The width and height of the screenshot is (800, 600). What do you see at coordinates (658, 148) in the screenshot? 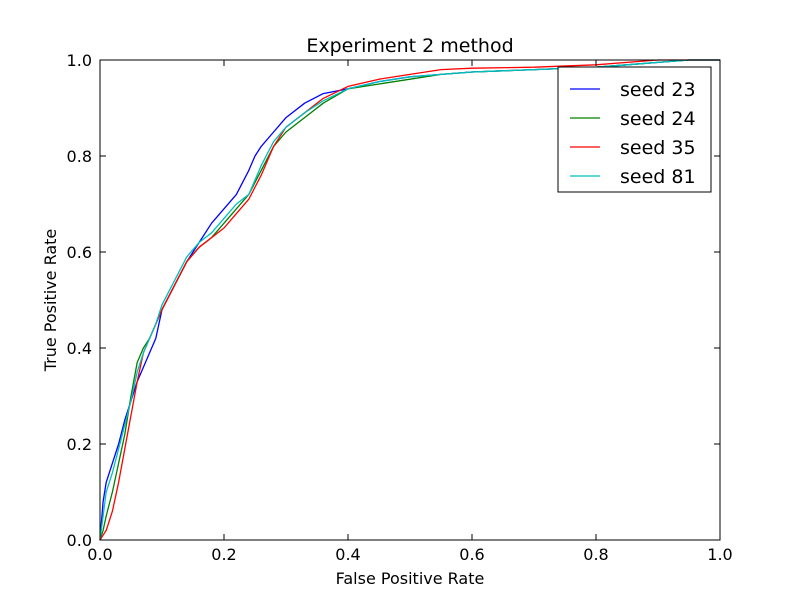
I see `legend-label: seed 35` at bounding box center [658, 148].